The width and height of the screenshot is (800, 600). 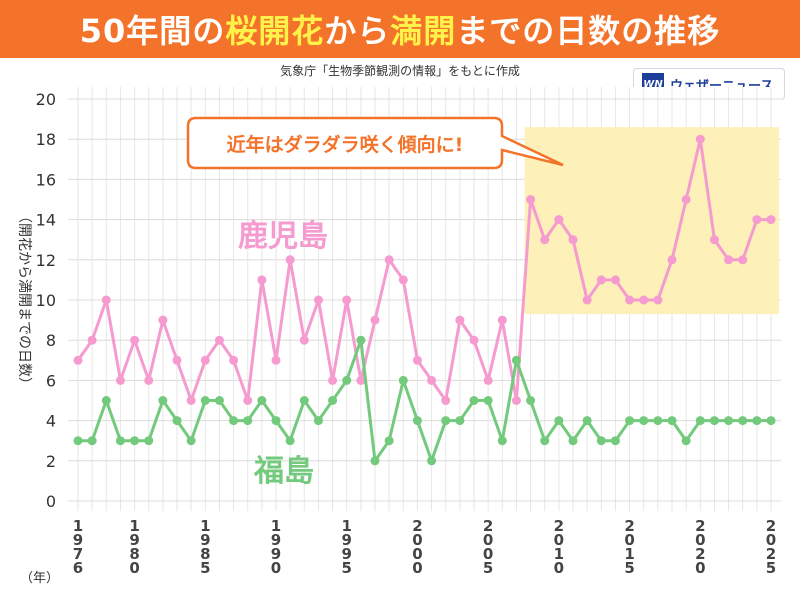 What do you see at coordinates (51, 340) in the screenshot?
I see `y-tick-label: 8` at bounding box center [51, 340].